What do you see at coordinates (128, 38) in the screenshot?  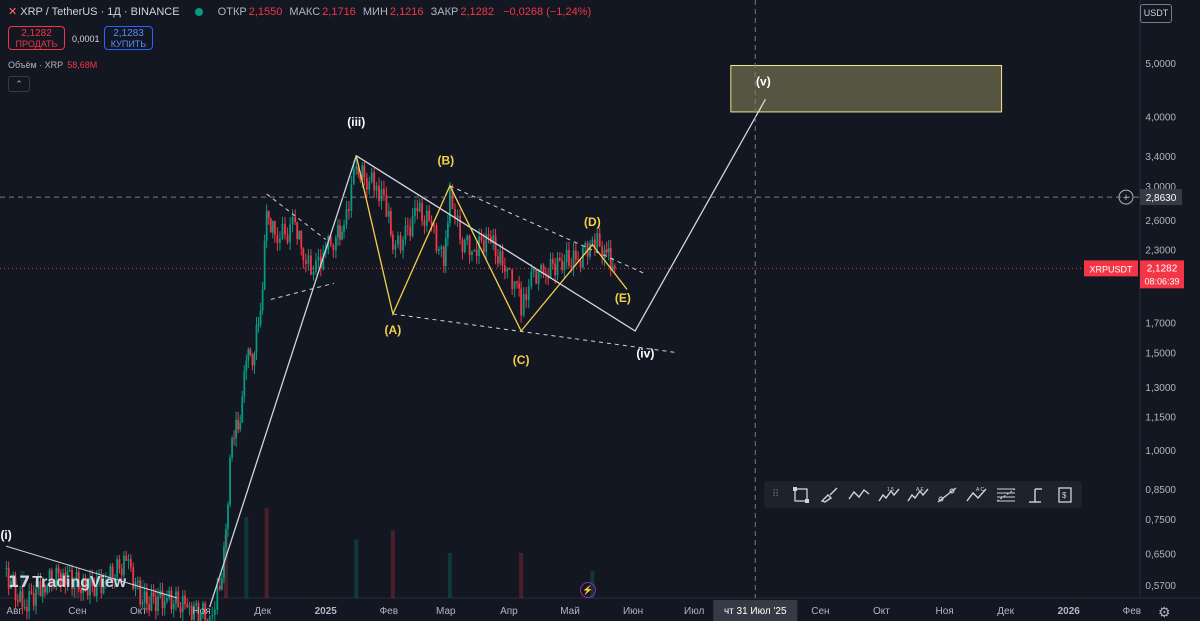 I see `buy-button: 2,1283 КУПИТЬ` at bounding box center [128, 38].